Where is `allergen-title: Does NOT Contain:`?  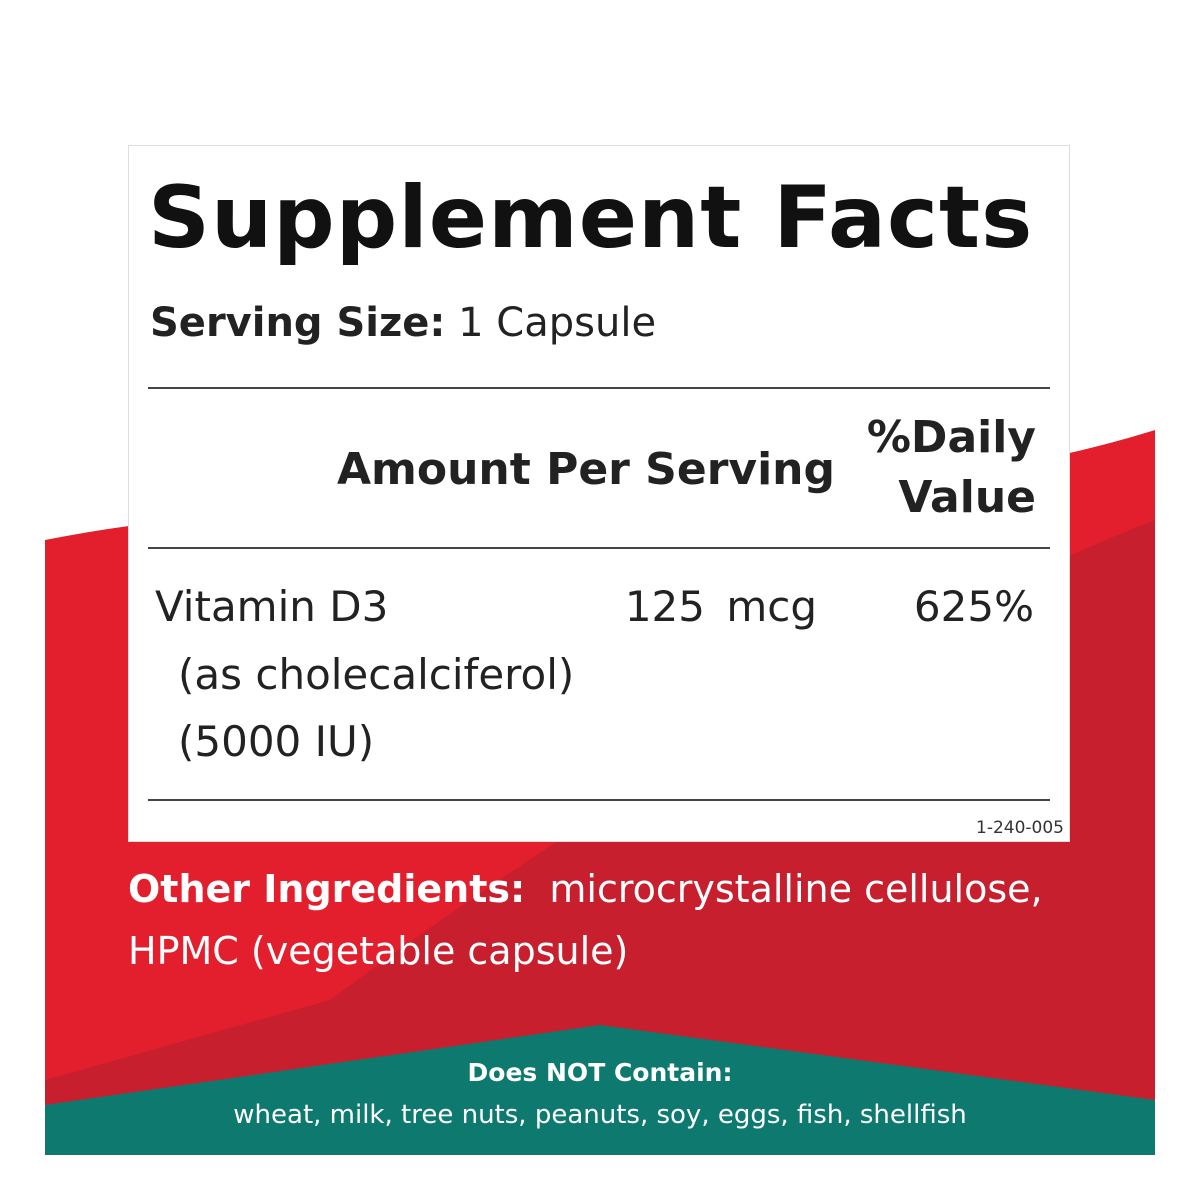
allergen-title: Does NOT Contain: is located at coordinates (600, 1072).